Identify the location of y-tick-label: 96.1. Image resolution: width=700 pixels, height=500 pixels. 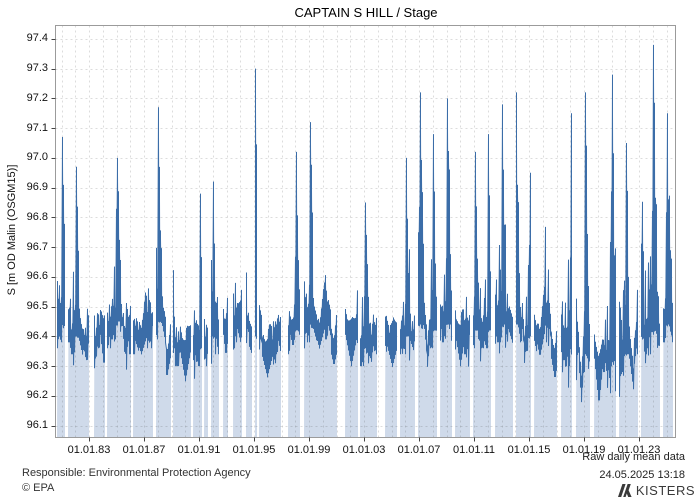
(37, 425).